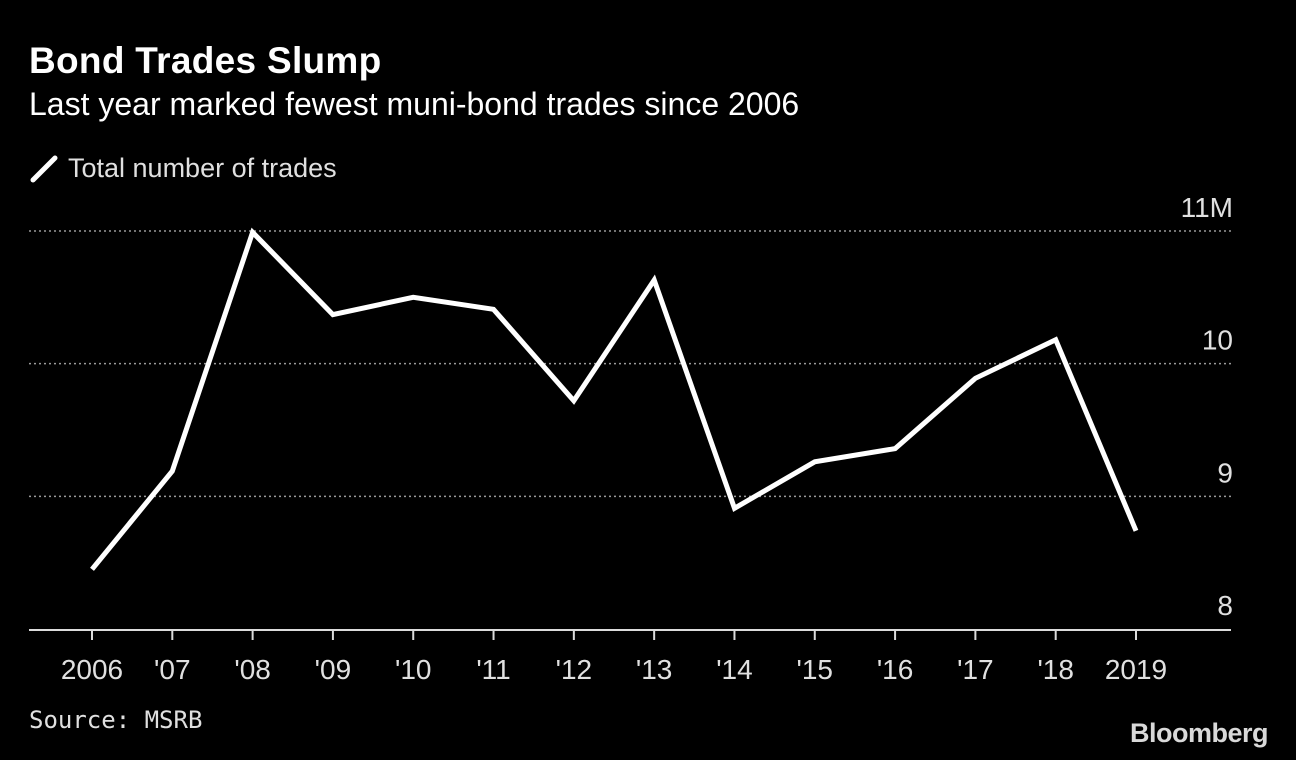 The height and width of the screenshot is (760, 1296). I want to click on x-tick-label: '08, so click(252, 669).